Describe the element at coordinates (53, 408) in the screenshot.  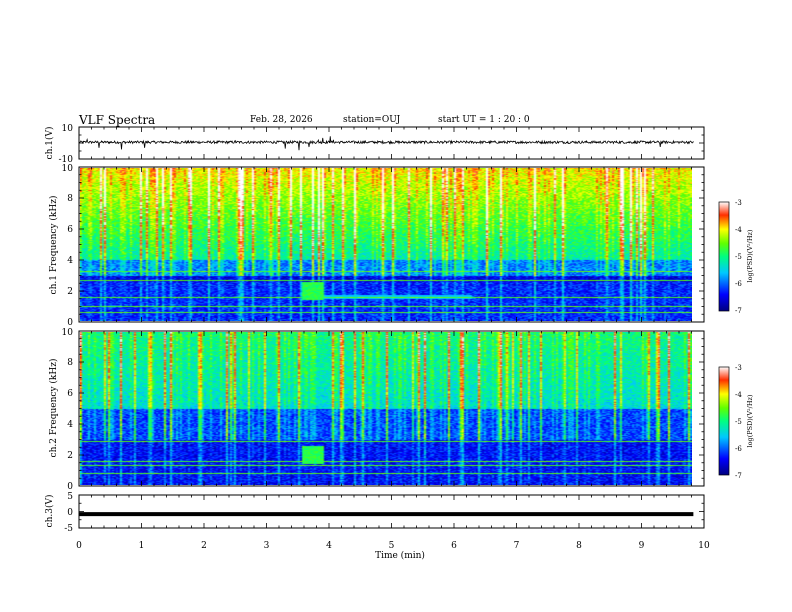
I see `spec2-ylabel: ch.2 Frequency (kHz)` at that location.